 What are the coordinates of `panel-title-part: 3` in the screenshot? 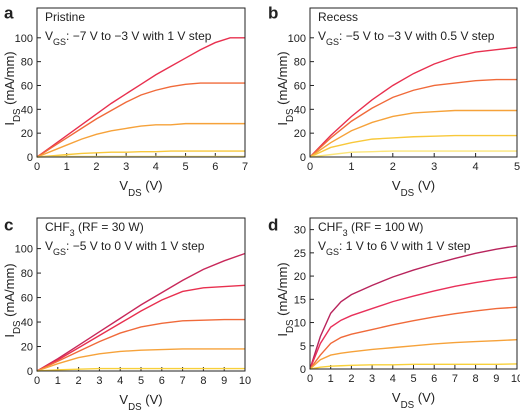 It's located at (345, 233).